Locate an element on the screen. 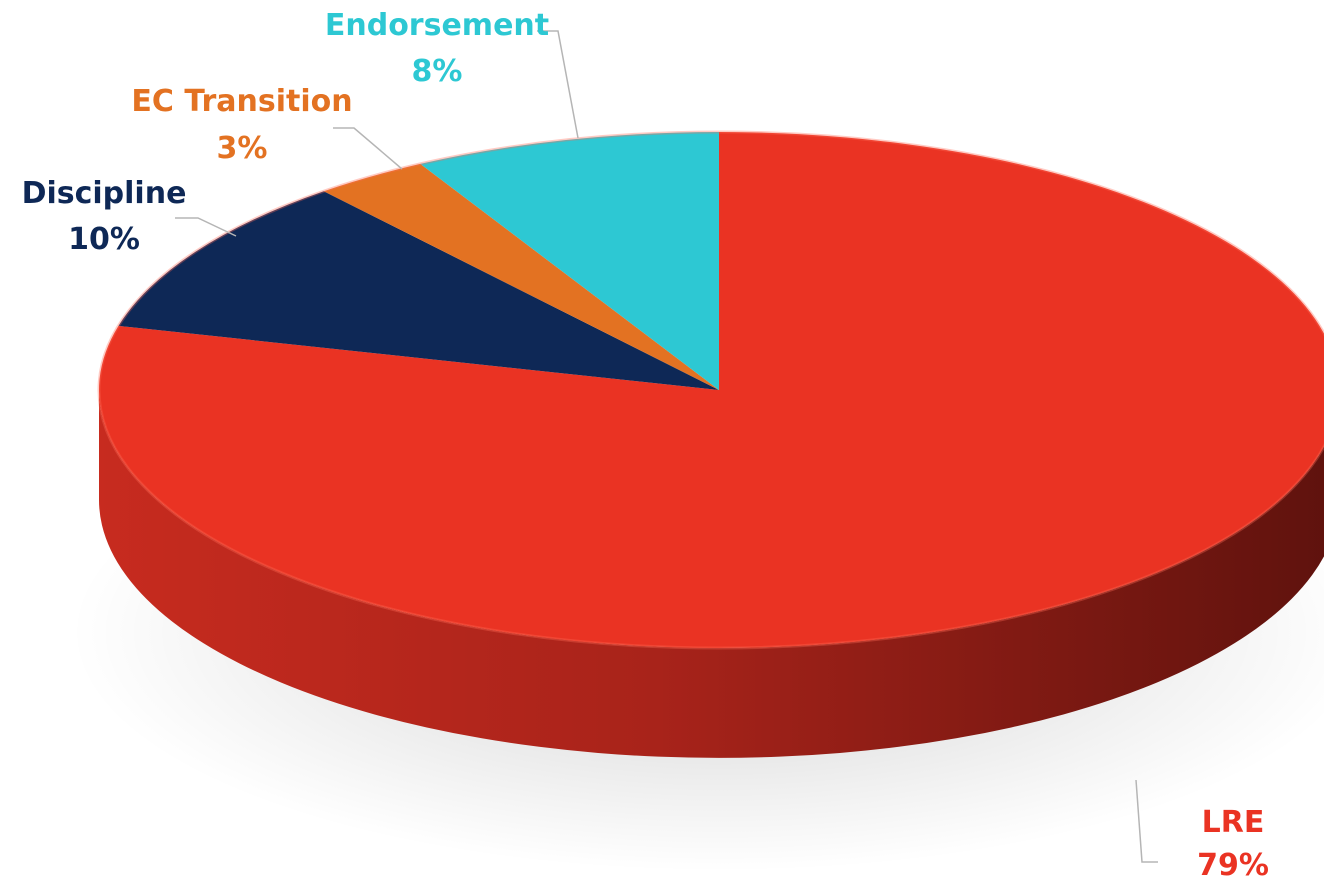 This screenshot has width=1324, height=886. slice-label-ec-transition-name: EC Transition is located at coordinates (241, 101).